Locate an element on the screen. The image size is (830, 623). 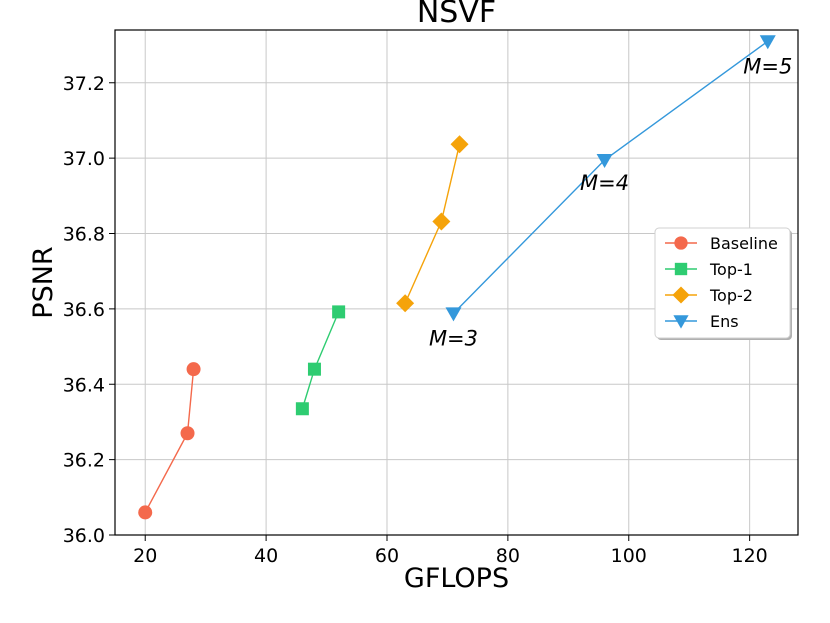
y-tick-label: 36.2 is located at coordinates (84, 461).